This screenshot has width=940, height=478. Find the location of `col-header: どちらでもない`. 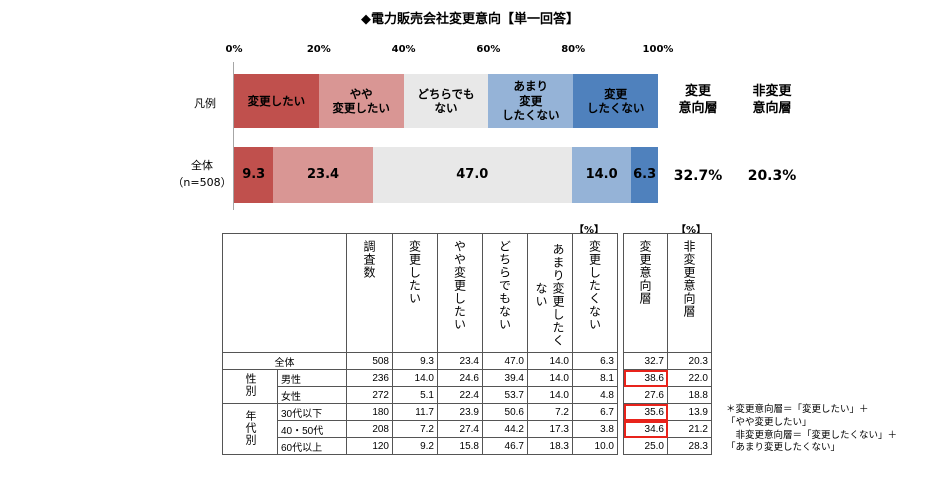

col-header: どちらでもない is located at coordinates (505, 293).